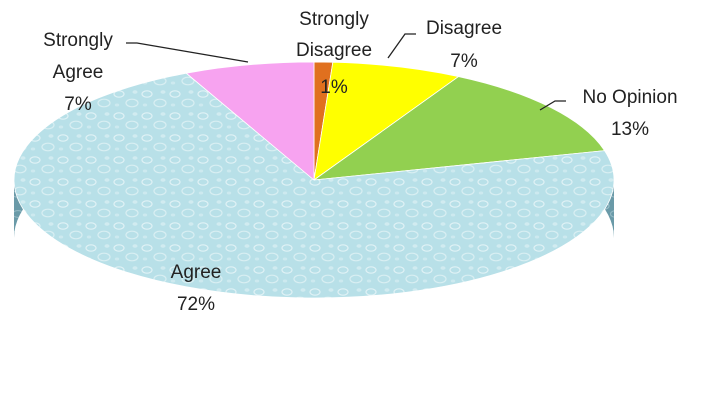  Describe the element at coordinates (464, 45) in the screenshot. I see `pie-label-disagree: Disagree 7%` at that location.